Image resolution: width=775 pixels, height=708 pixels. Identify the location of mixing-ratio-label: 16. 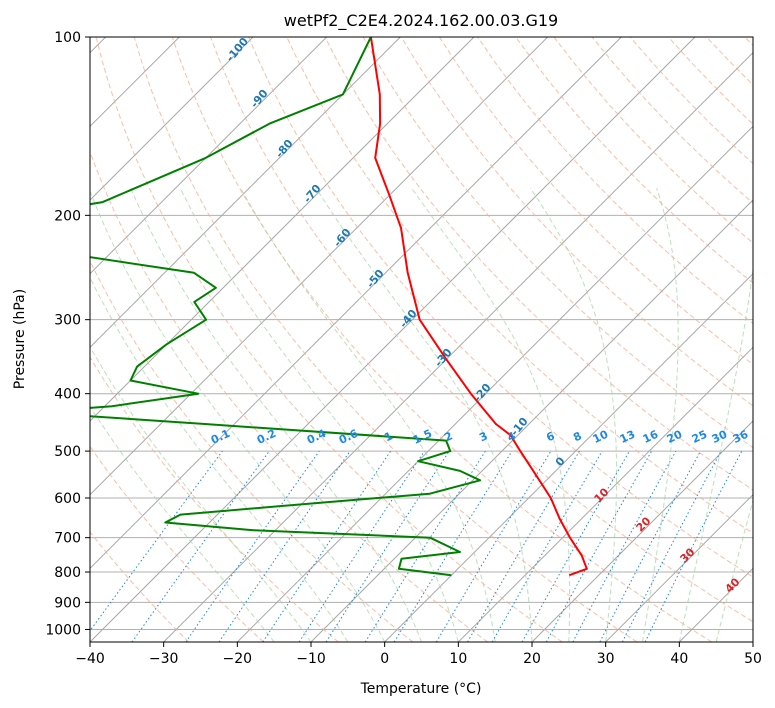
(651, 437).